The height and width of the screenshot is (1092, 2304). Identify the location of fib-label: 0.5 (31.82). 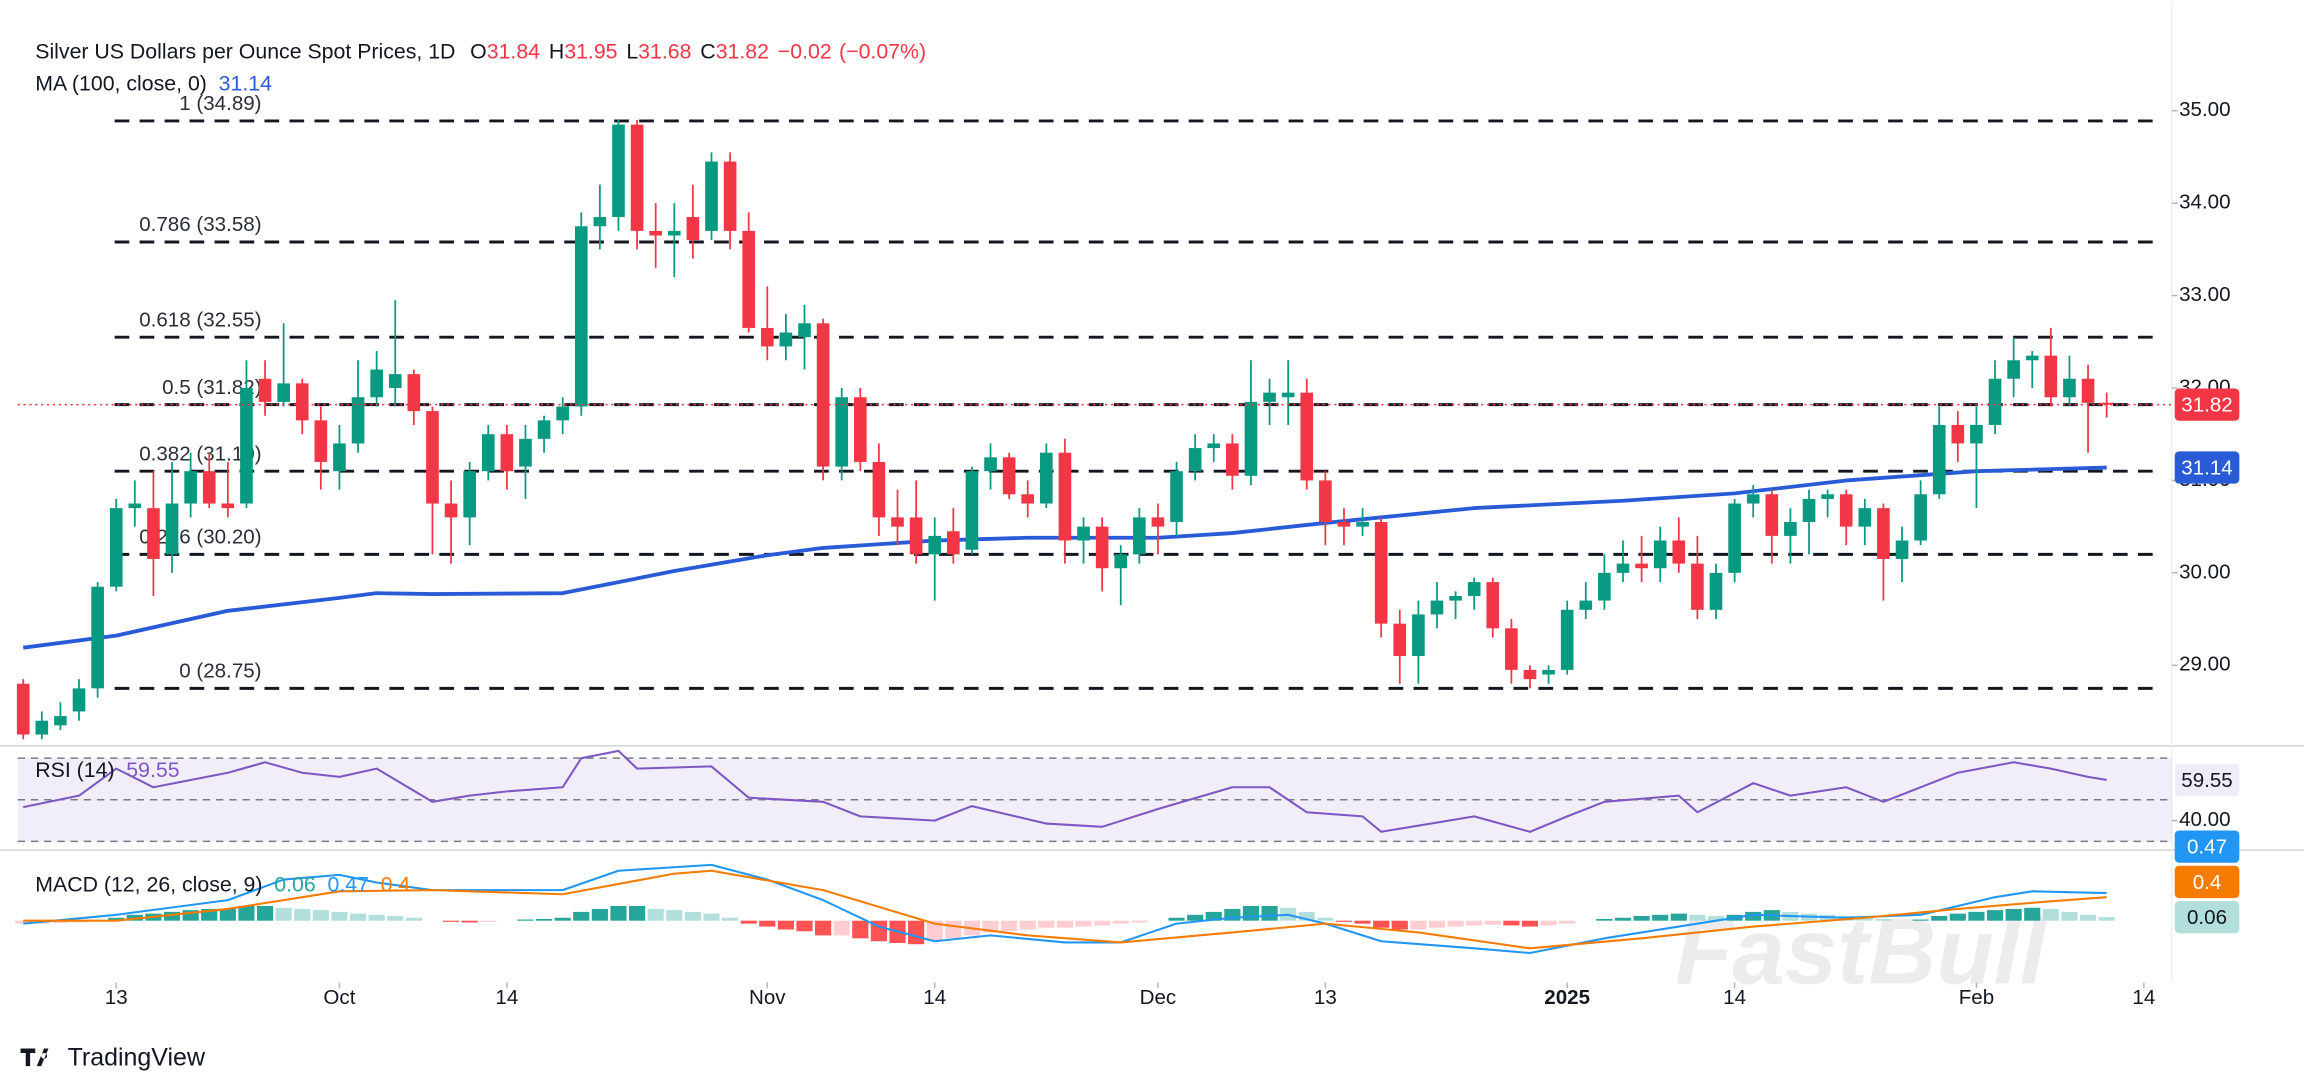
(211, 387).